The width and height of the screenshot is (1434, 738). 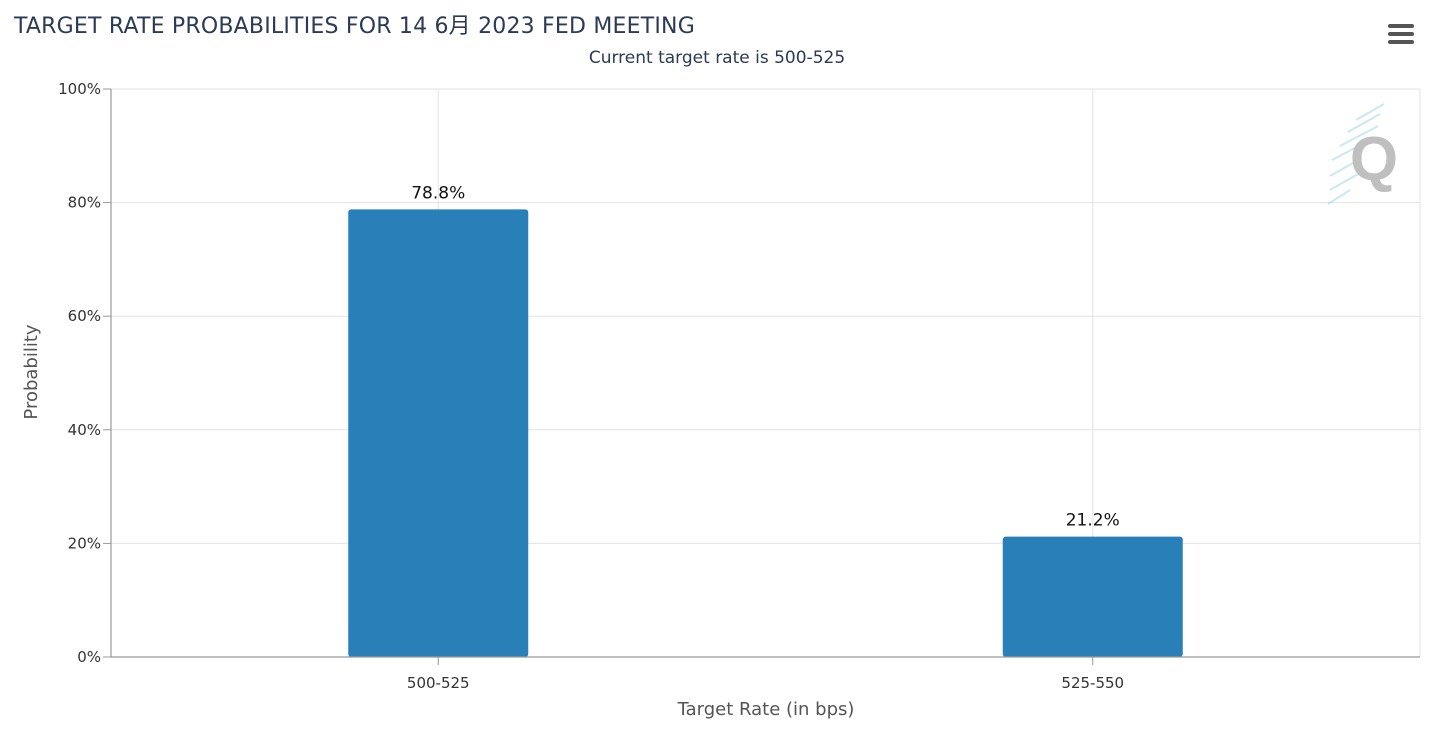 I want to click on y-tick-label: 40%, so click(x=84, y=430).